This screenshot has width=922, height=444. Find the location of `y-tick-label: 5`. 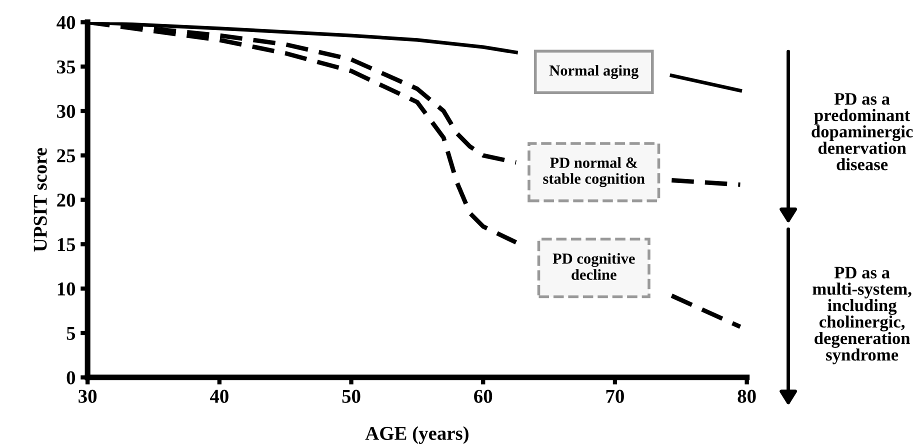

y-tick-label: 5 is located at coordinates (71, 333).